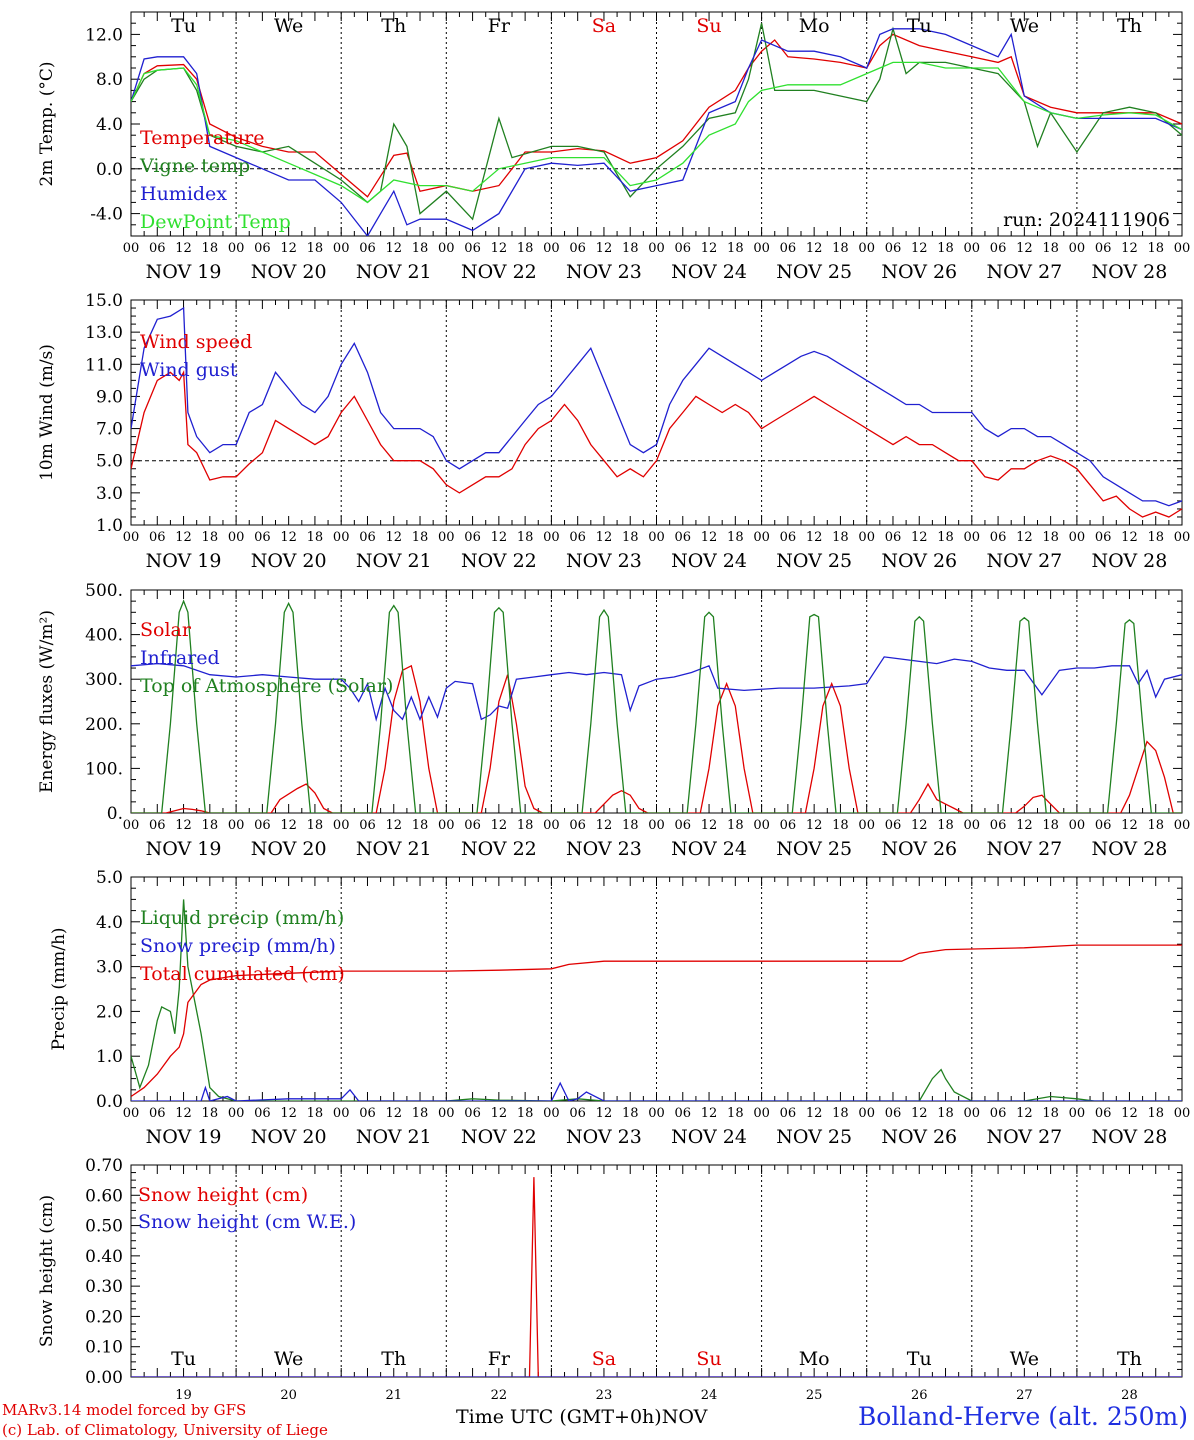 This screenshot has height=1440, width=1194. I want to click on y-tick-label: 0.00, so click(104, 1378).